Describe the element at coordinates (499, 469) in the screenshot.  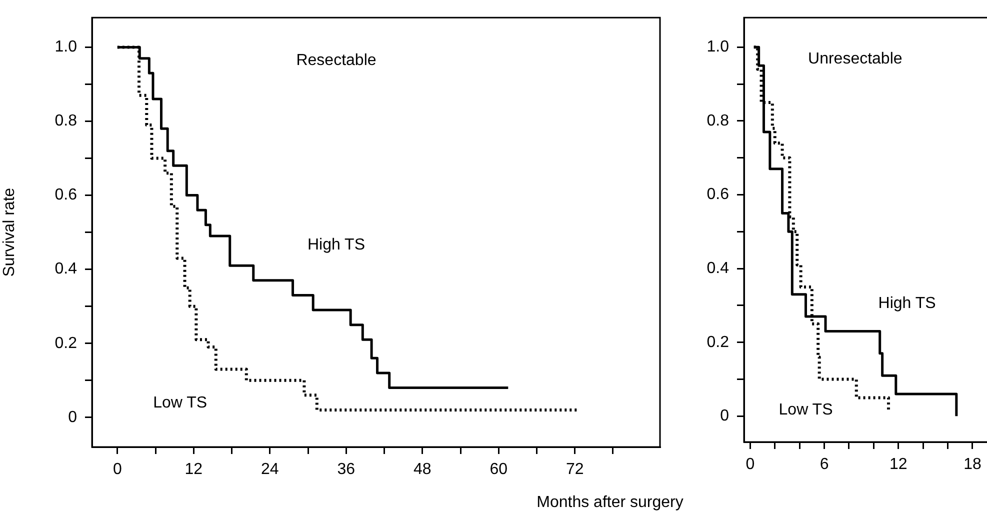
I see `x-tick-label: 60` at that location.